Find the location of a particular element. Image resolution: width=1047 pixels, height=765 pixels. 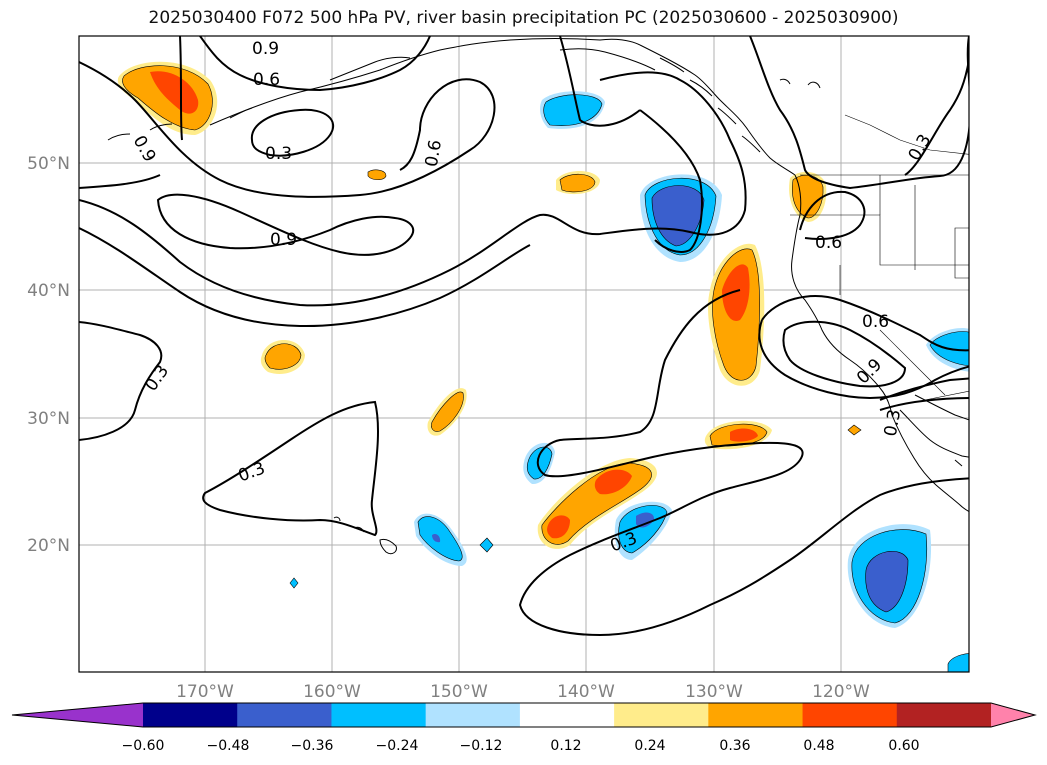

colorbar-tick: −0.12 is located at coordinates (481, 746).